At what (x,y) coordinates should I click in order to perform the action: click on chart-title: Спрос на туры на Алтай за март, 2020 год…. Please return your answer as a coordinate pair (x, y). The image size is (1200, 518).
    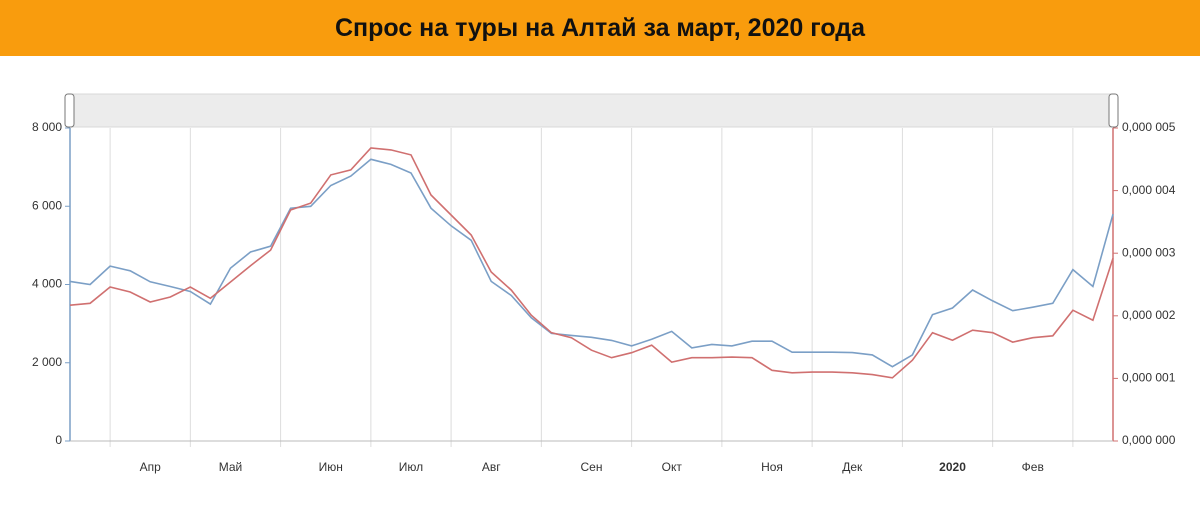
    Looking at the image, I should click on (600, 27).